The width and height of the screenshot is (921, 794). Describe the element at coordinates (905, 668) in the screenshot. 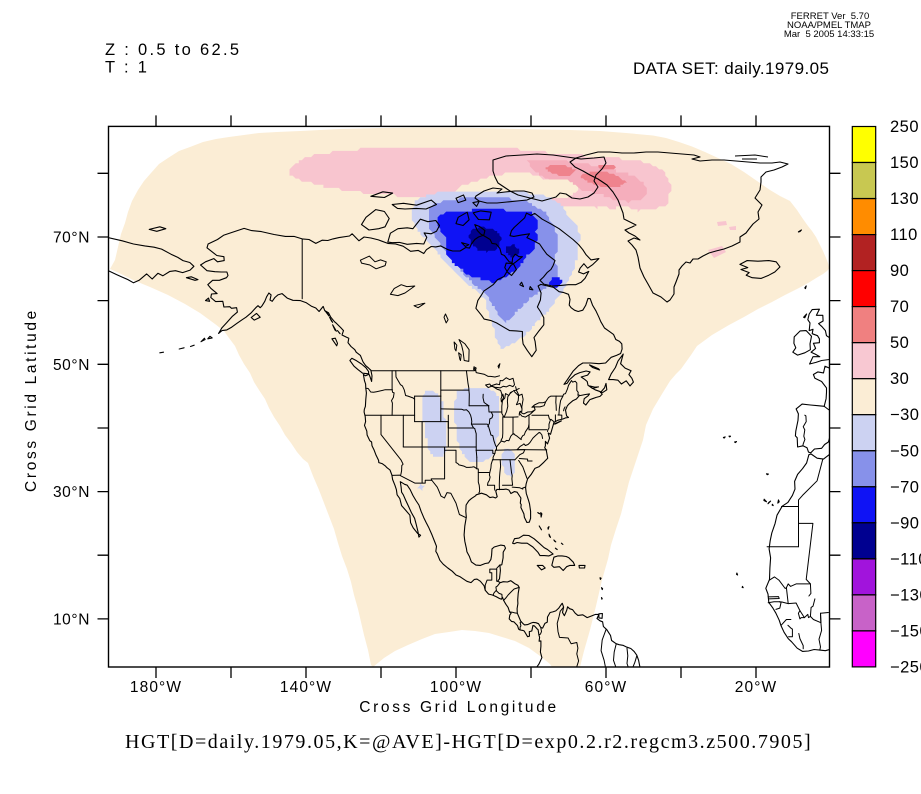

I see `svg-text: −250` at that location.